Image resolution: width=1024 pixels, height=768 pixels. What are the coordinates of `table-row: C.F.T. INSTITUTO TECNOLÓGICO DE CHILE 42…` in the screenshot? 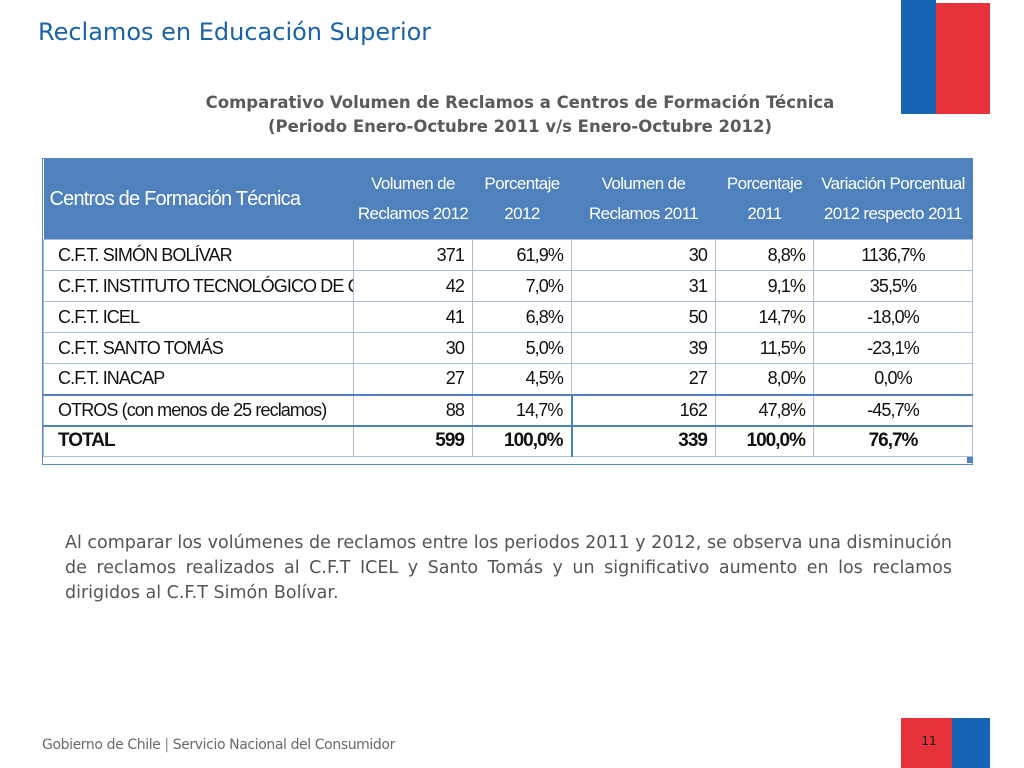 It's located at (508, 286).